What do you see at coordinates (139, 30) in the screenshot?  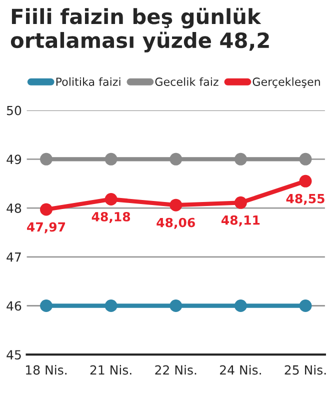 I see `chart-title: Fiili faizin beş günlük ortalaması yüzde 48,2` at bounding box center [139, 30].